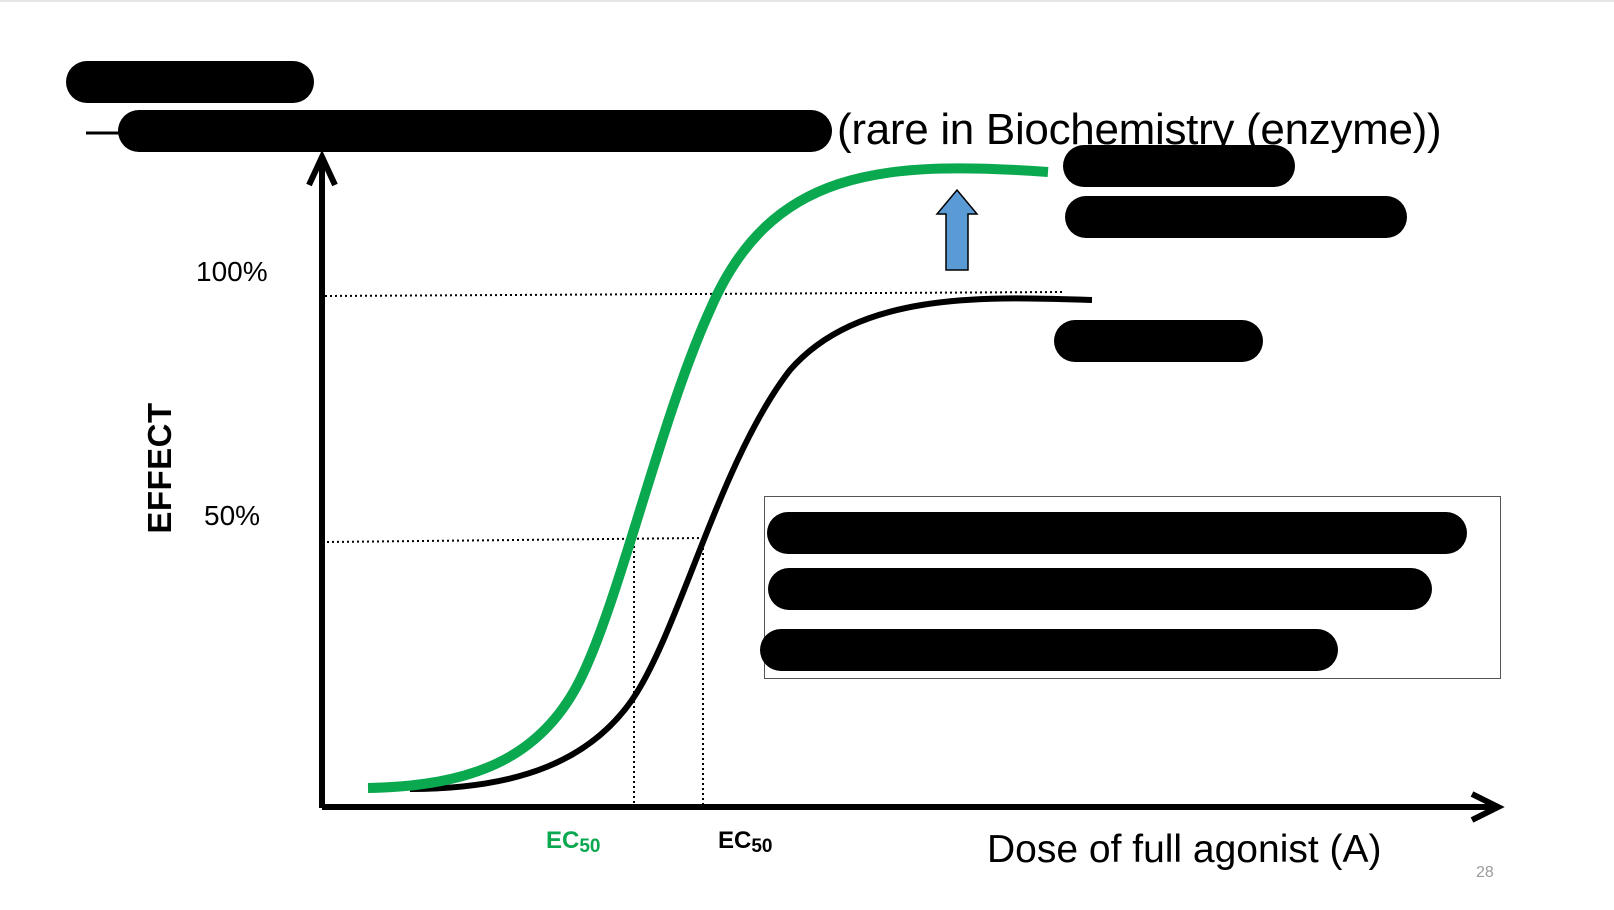 This screenshot has height=910, width=1614. What do you see at coordinates (1485, 872) in the screenshot?
I see `page-number: 28` at bounding box center [1485, 872].